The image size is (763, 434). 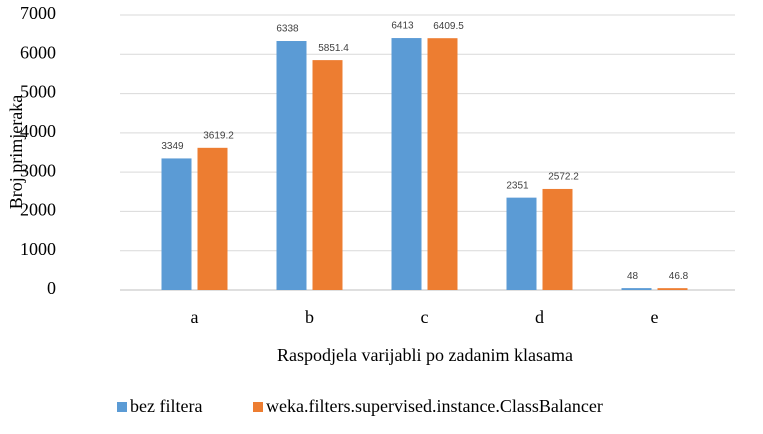 What do you see at coordinates (448, 26) in the screenshot?
I see `value-label: 6409.5` at bounding box center [448, 26].